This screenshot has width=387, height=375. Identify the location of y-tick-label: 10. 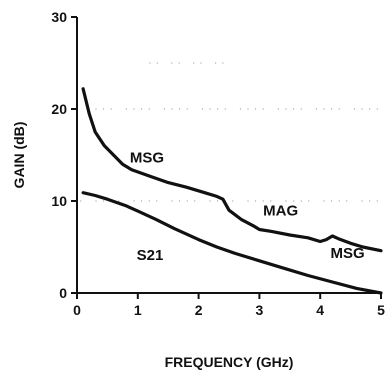
(59, 201).